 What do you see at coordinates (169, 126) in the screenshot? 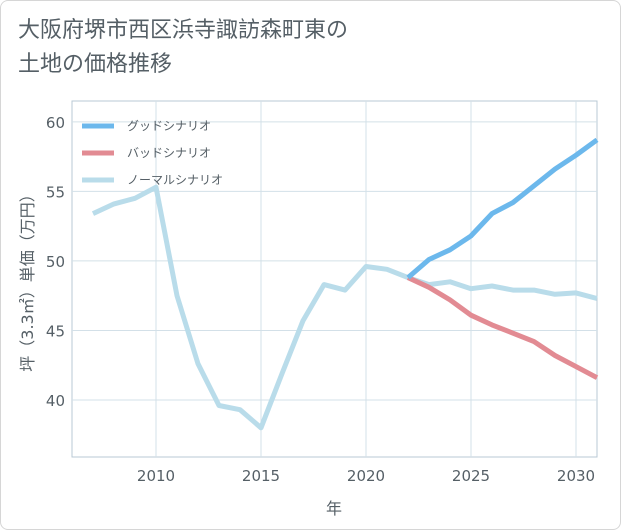
I see `legend-label-0: グッドシナリオ` at bounding box center [169, 126].